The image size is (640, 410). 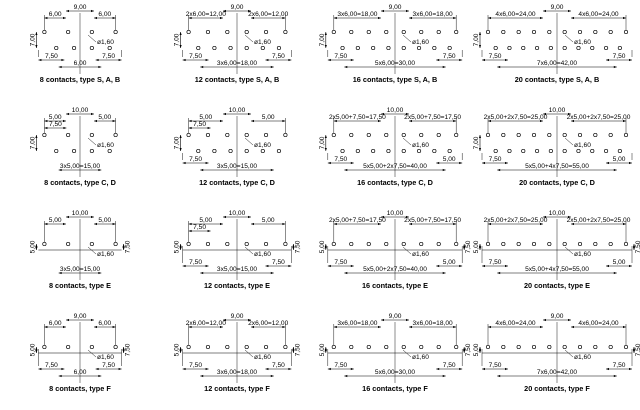 What do you see at coordinates (557, 372) in the screenshot?
I see `bottom-total-dimension-label: 7x6,00=42,00` at bounding box center [557, 372].